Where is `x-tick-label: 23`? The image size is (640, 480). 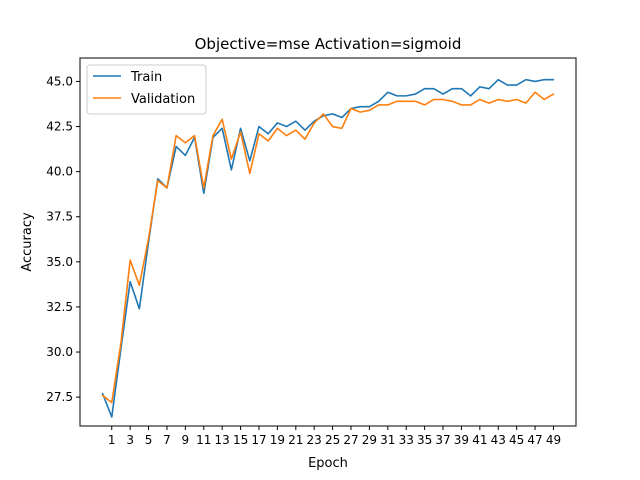
x-tick-label: 23 is located at coordinates (314, 440).